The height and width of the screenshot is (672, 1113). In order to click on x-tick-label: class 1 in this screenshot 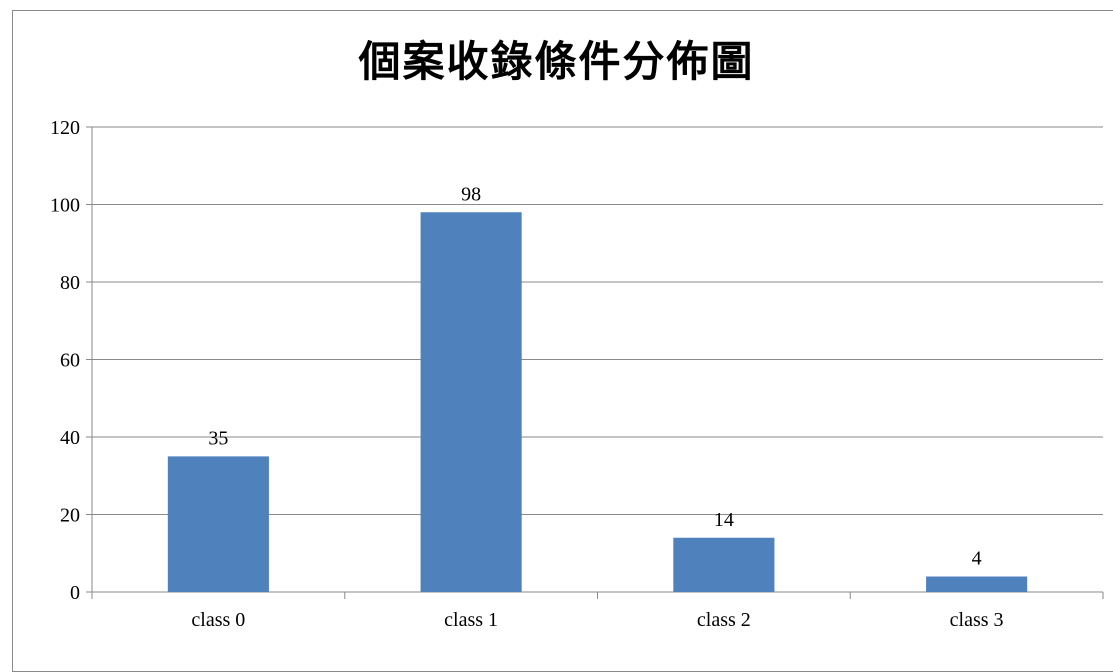, I will do `click(471, 620)`.